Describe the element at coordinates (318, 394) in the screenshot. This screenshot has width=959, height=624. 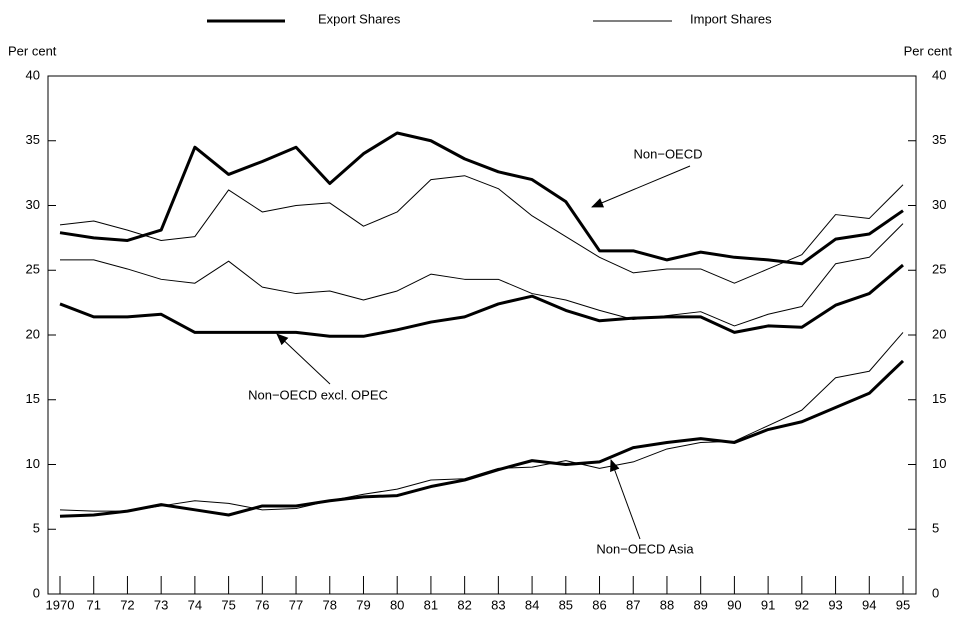
I see `annotation: Non−OECD excl. OPEC` at that location.